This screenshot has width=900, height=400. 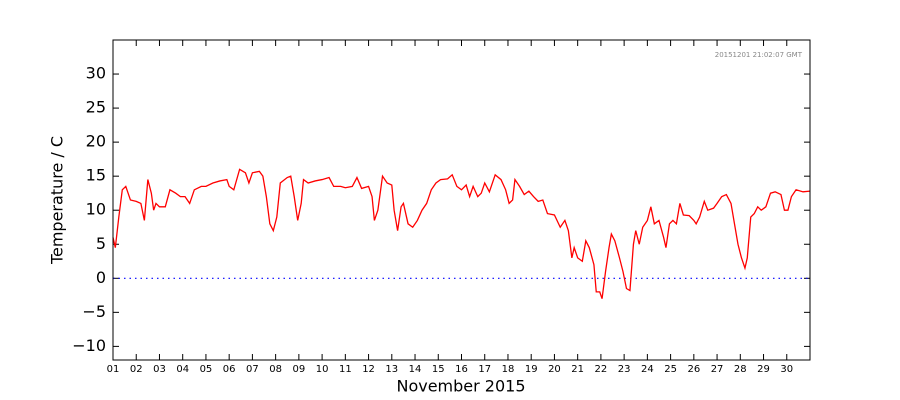 What do you see at coordinates (96, 209) in the screenshot?
I see `y-tick-label: 10` at bounding box center [96, 209].